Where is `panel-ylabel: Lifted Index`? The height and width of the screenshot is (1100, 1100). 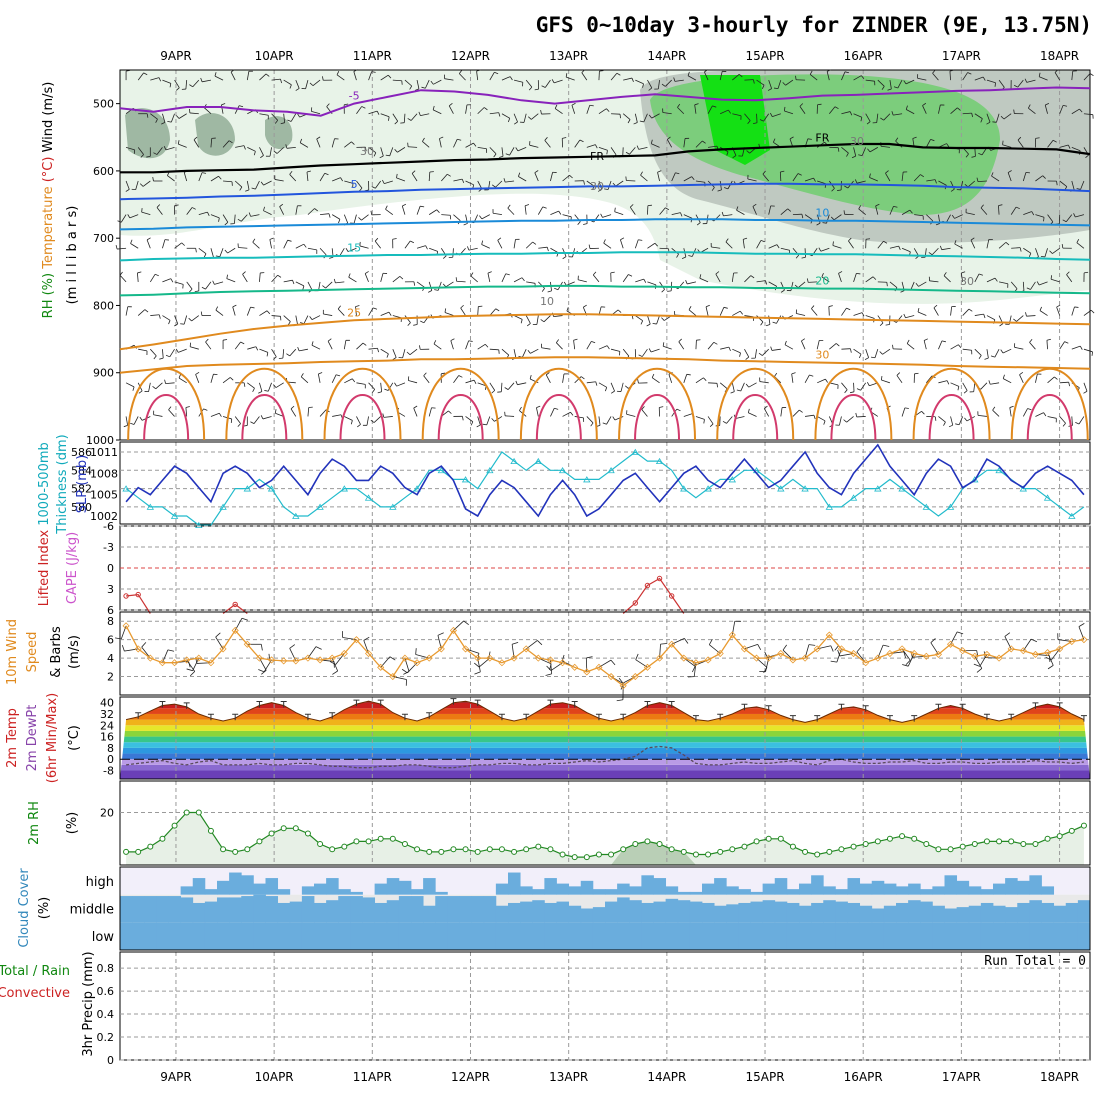 panel-ylabel: Lifted Index is located at coordinates (44, 567).